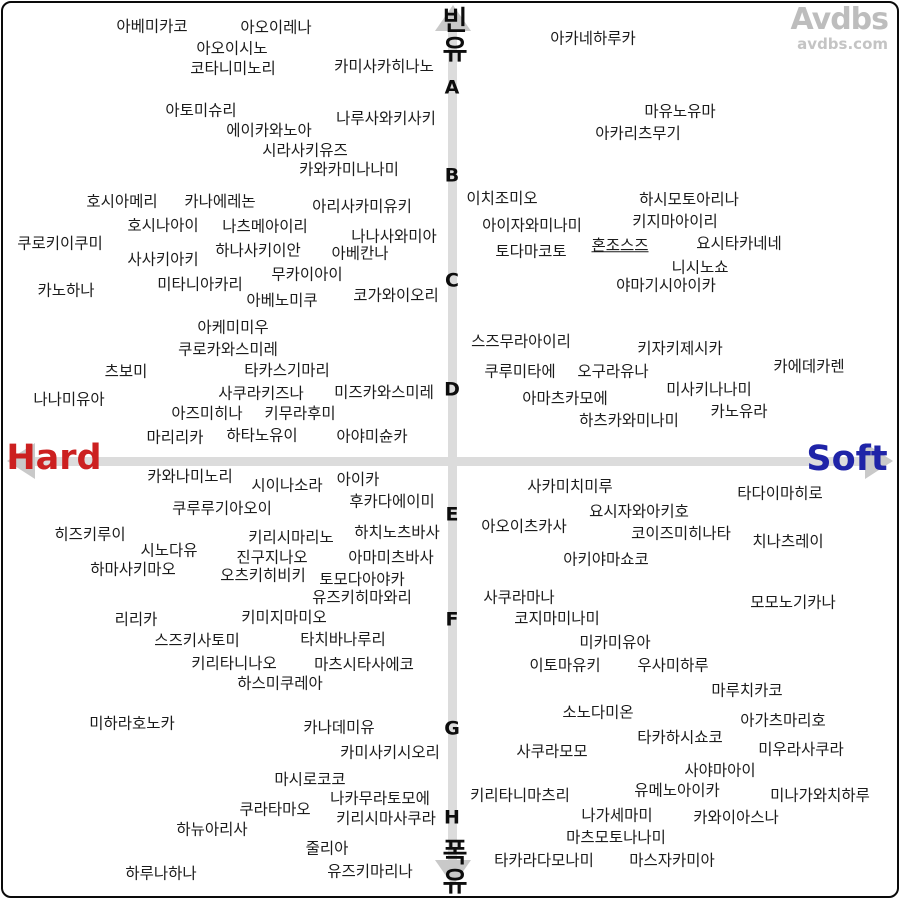 The width and height of the screenshot is (900, 900). I want to click on chart-point-label: 츠보미, so click(126, 371).